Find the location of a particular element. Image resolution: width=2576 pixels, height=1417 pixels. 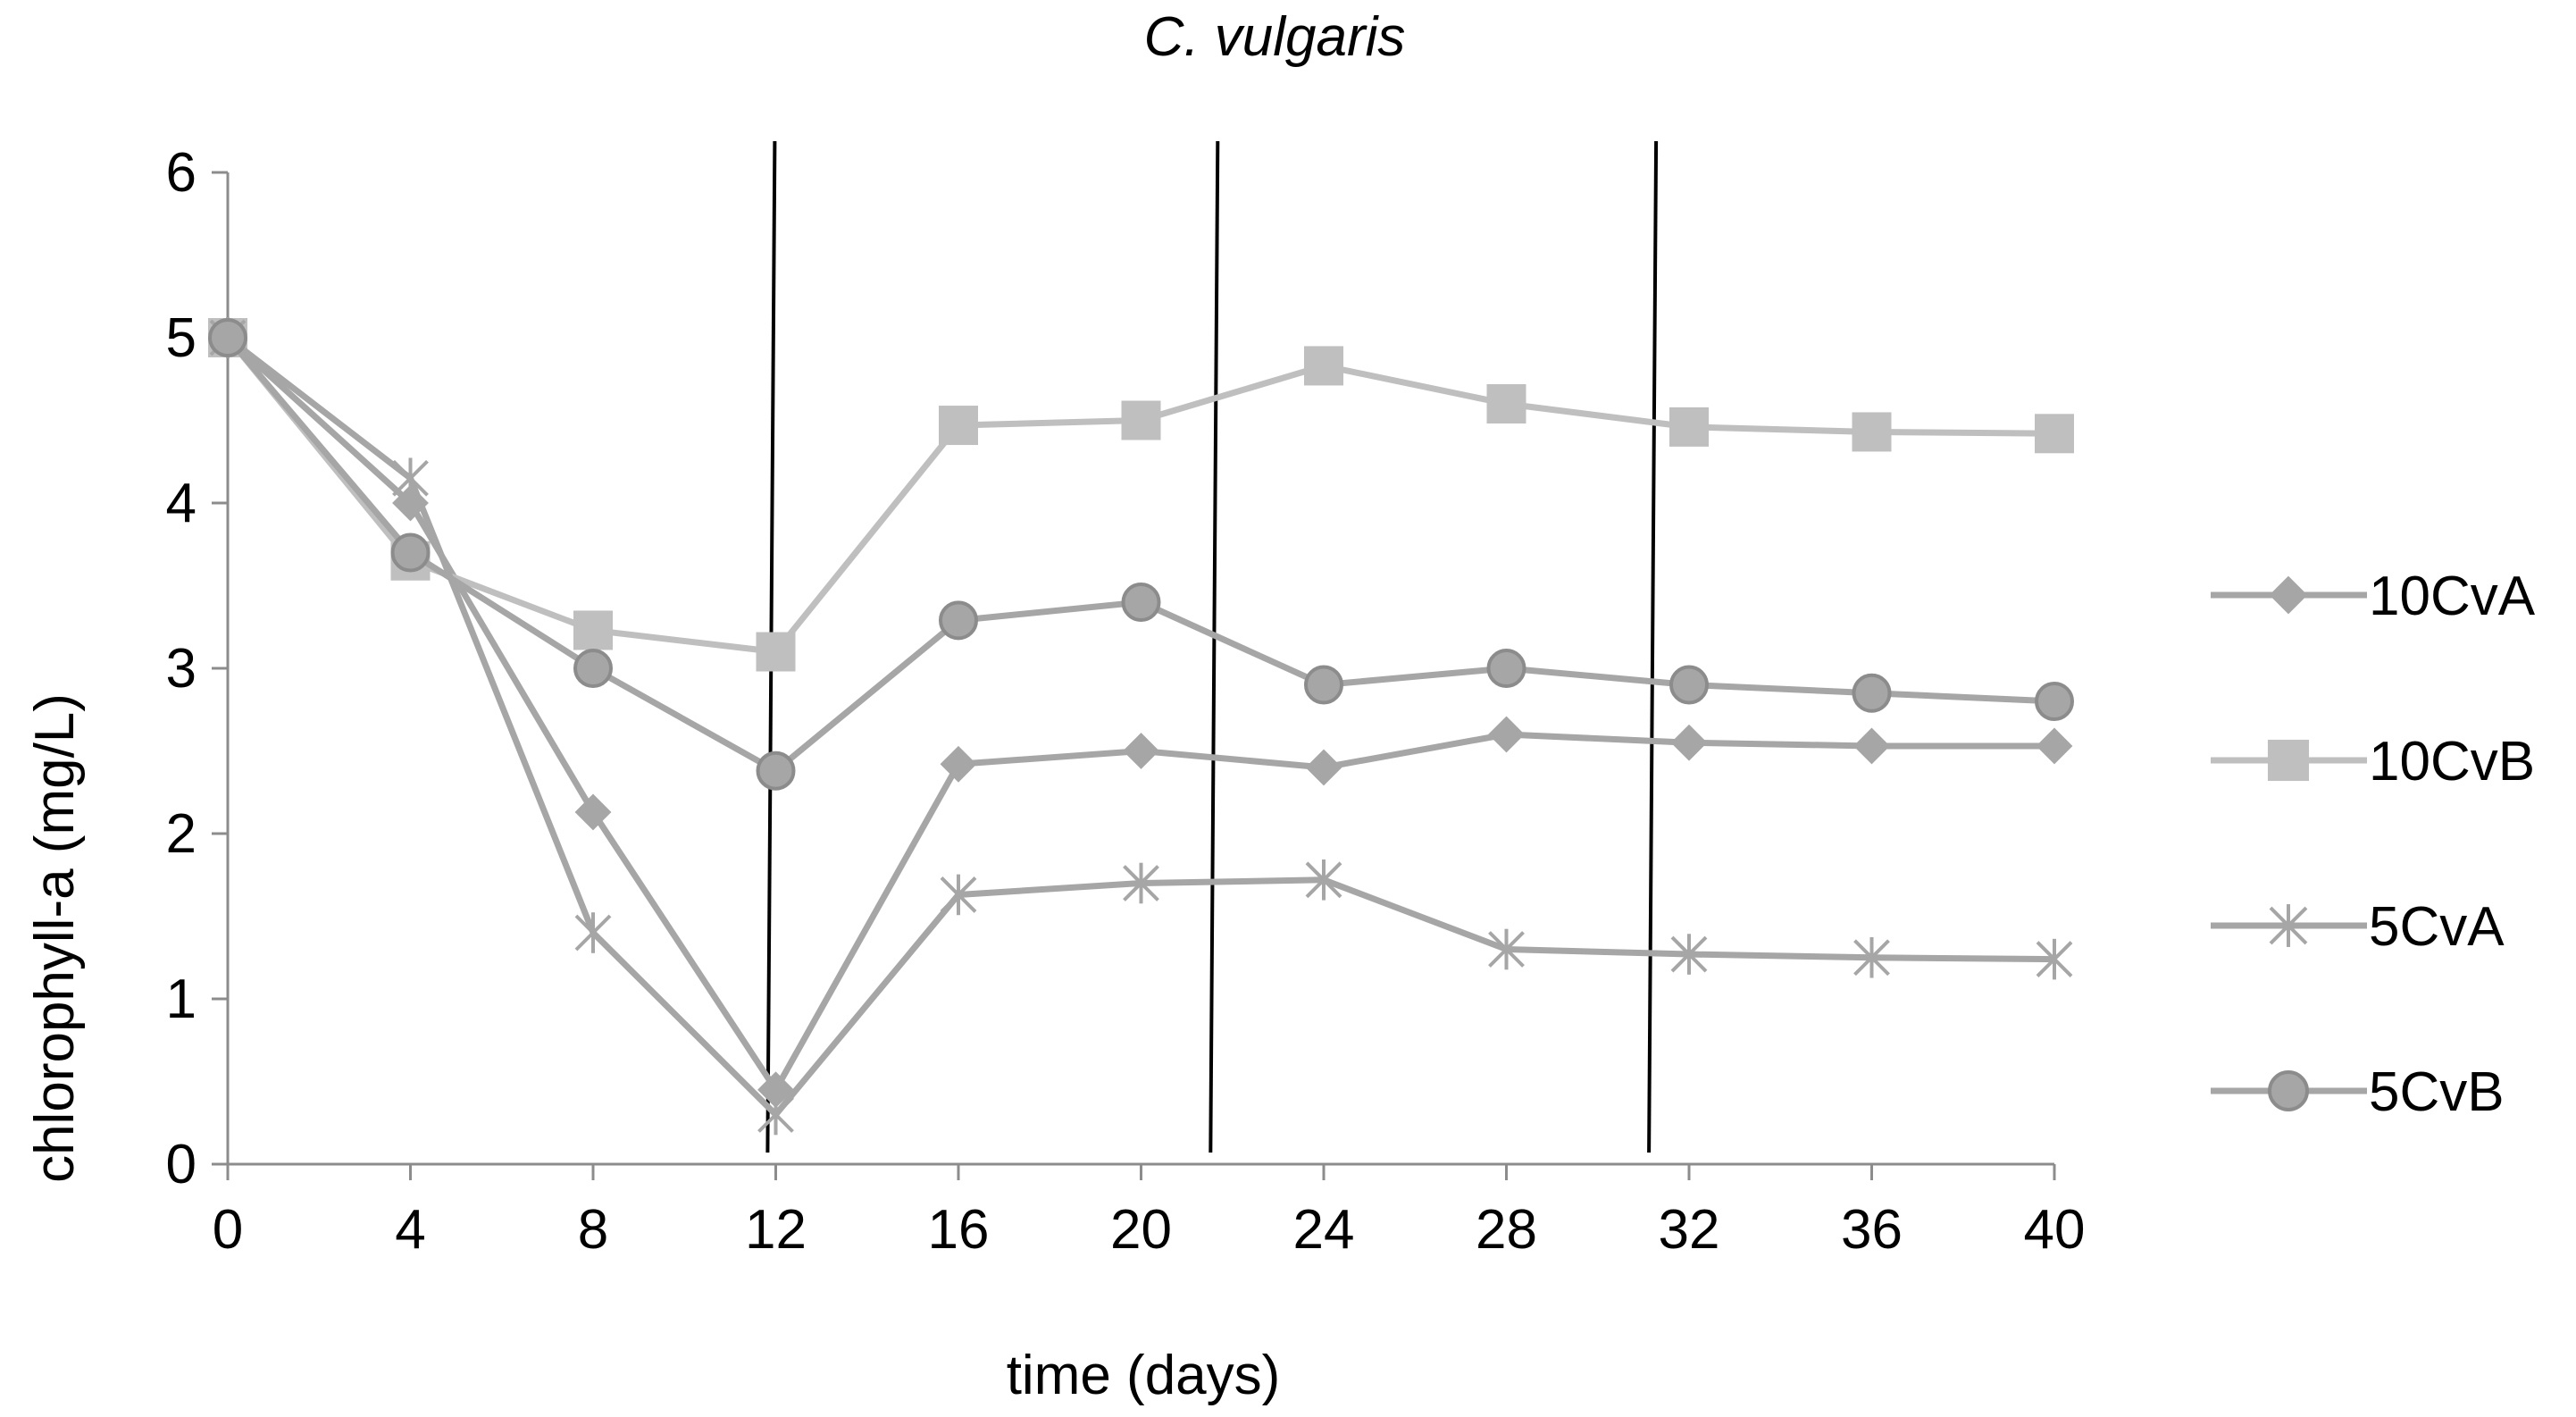

legend-item: 10CvB is located at coordinates (2373, 761).